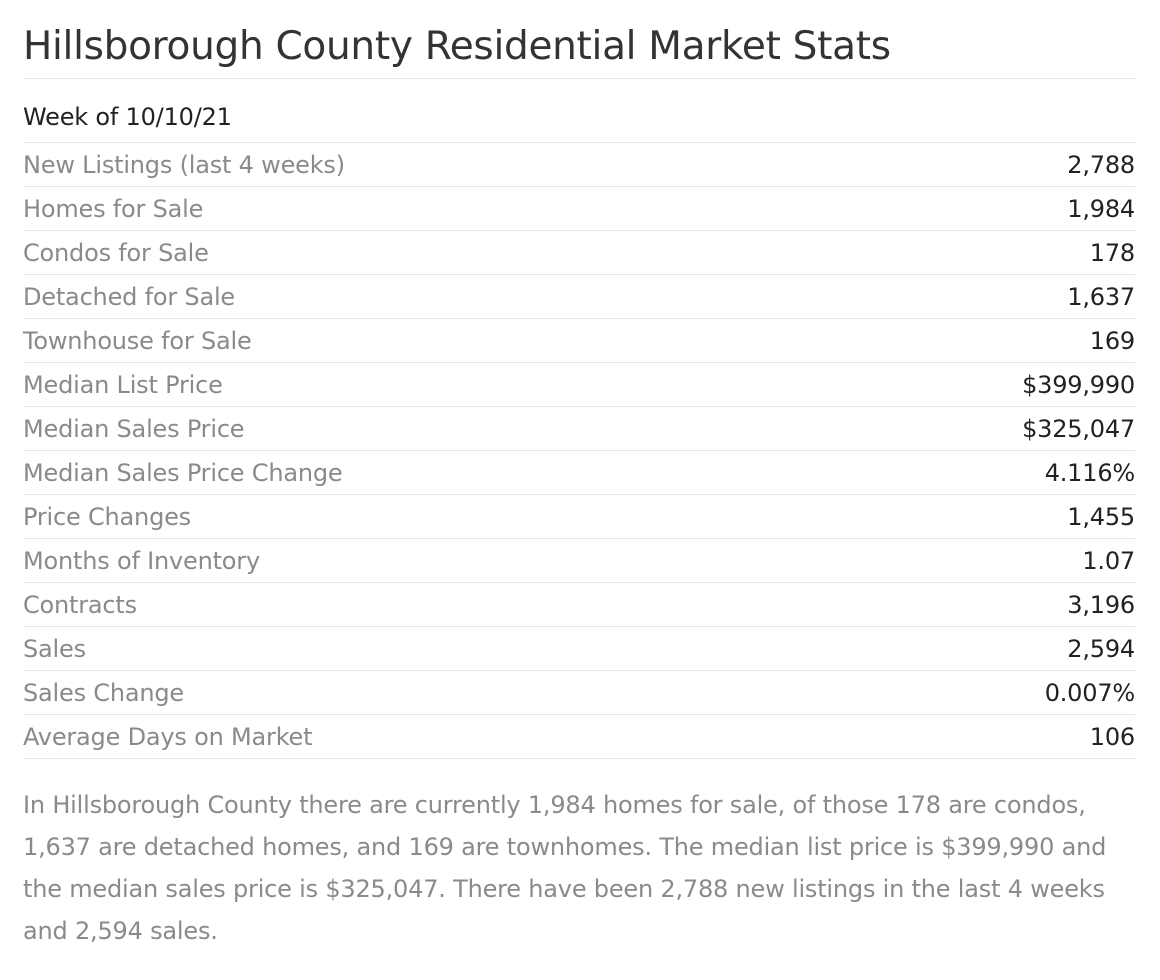  Describe the element at coordinates (579, 165) in the screenshot. I see `stat-row-new-listings: New Listings (last 4 weeks) 2,788` at that location.